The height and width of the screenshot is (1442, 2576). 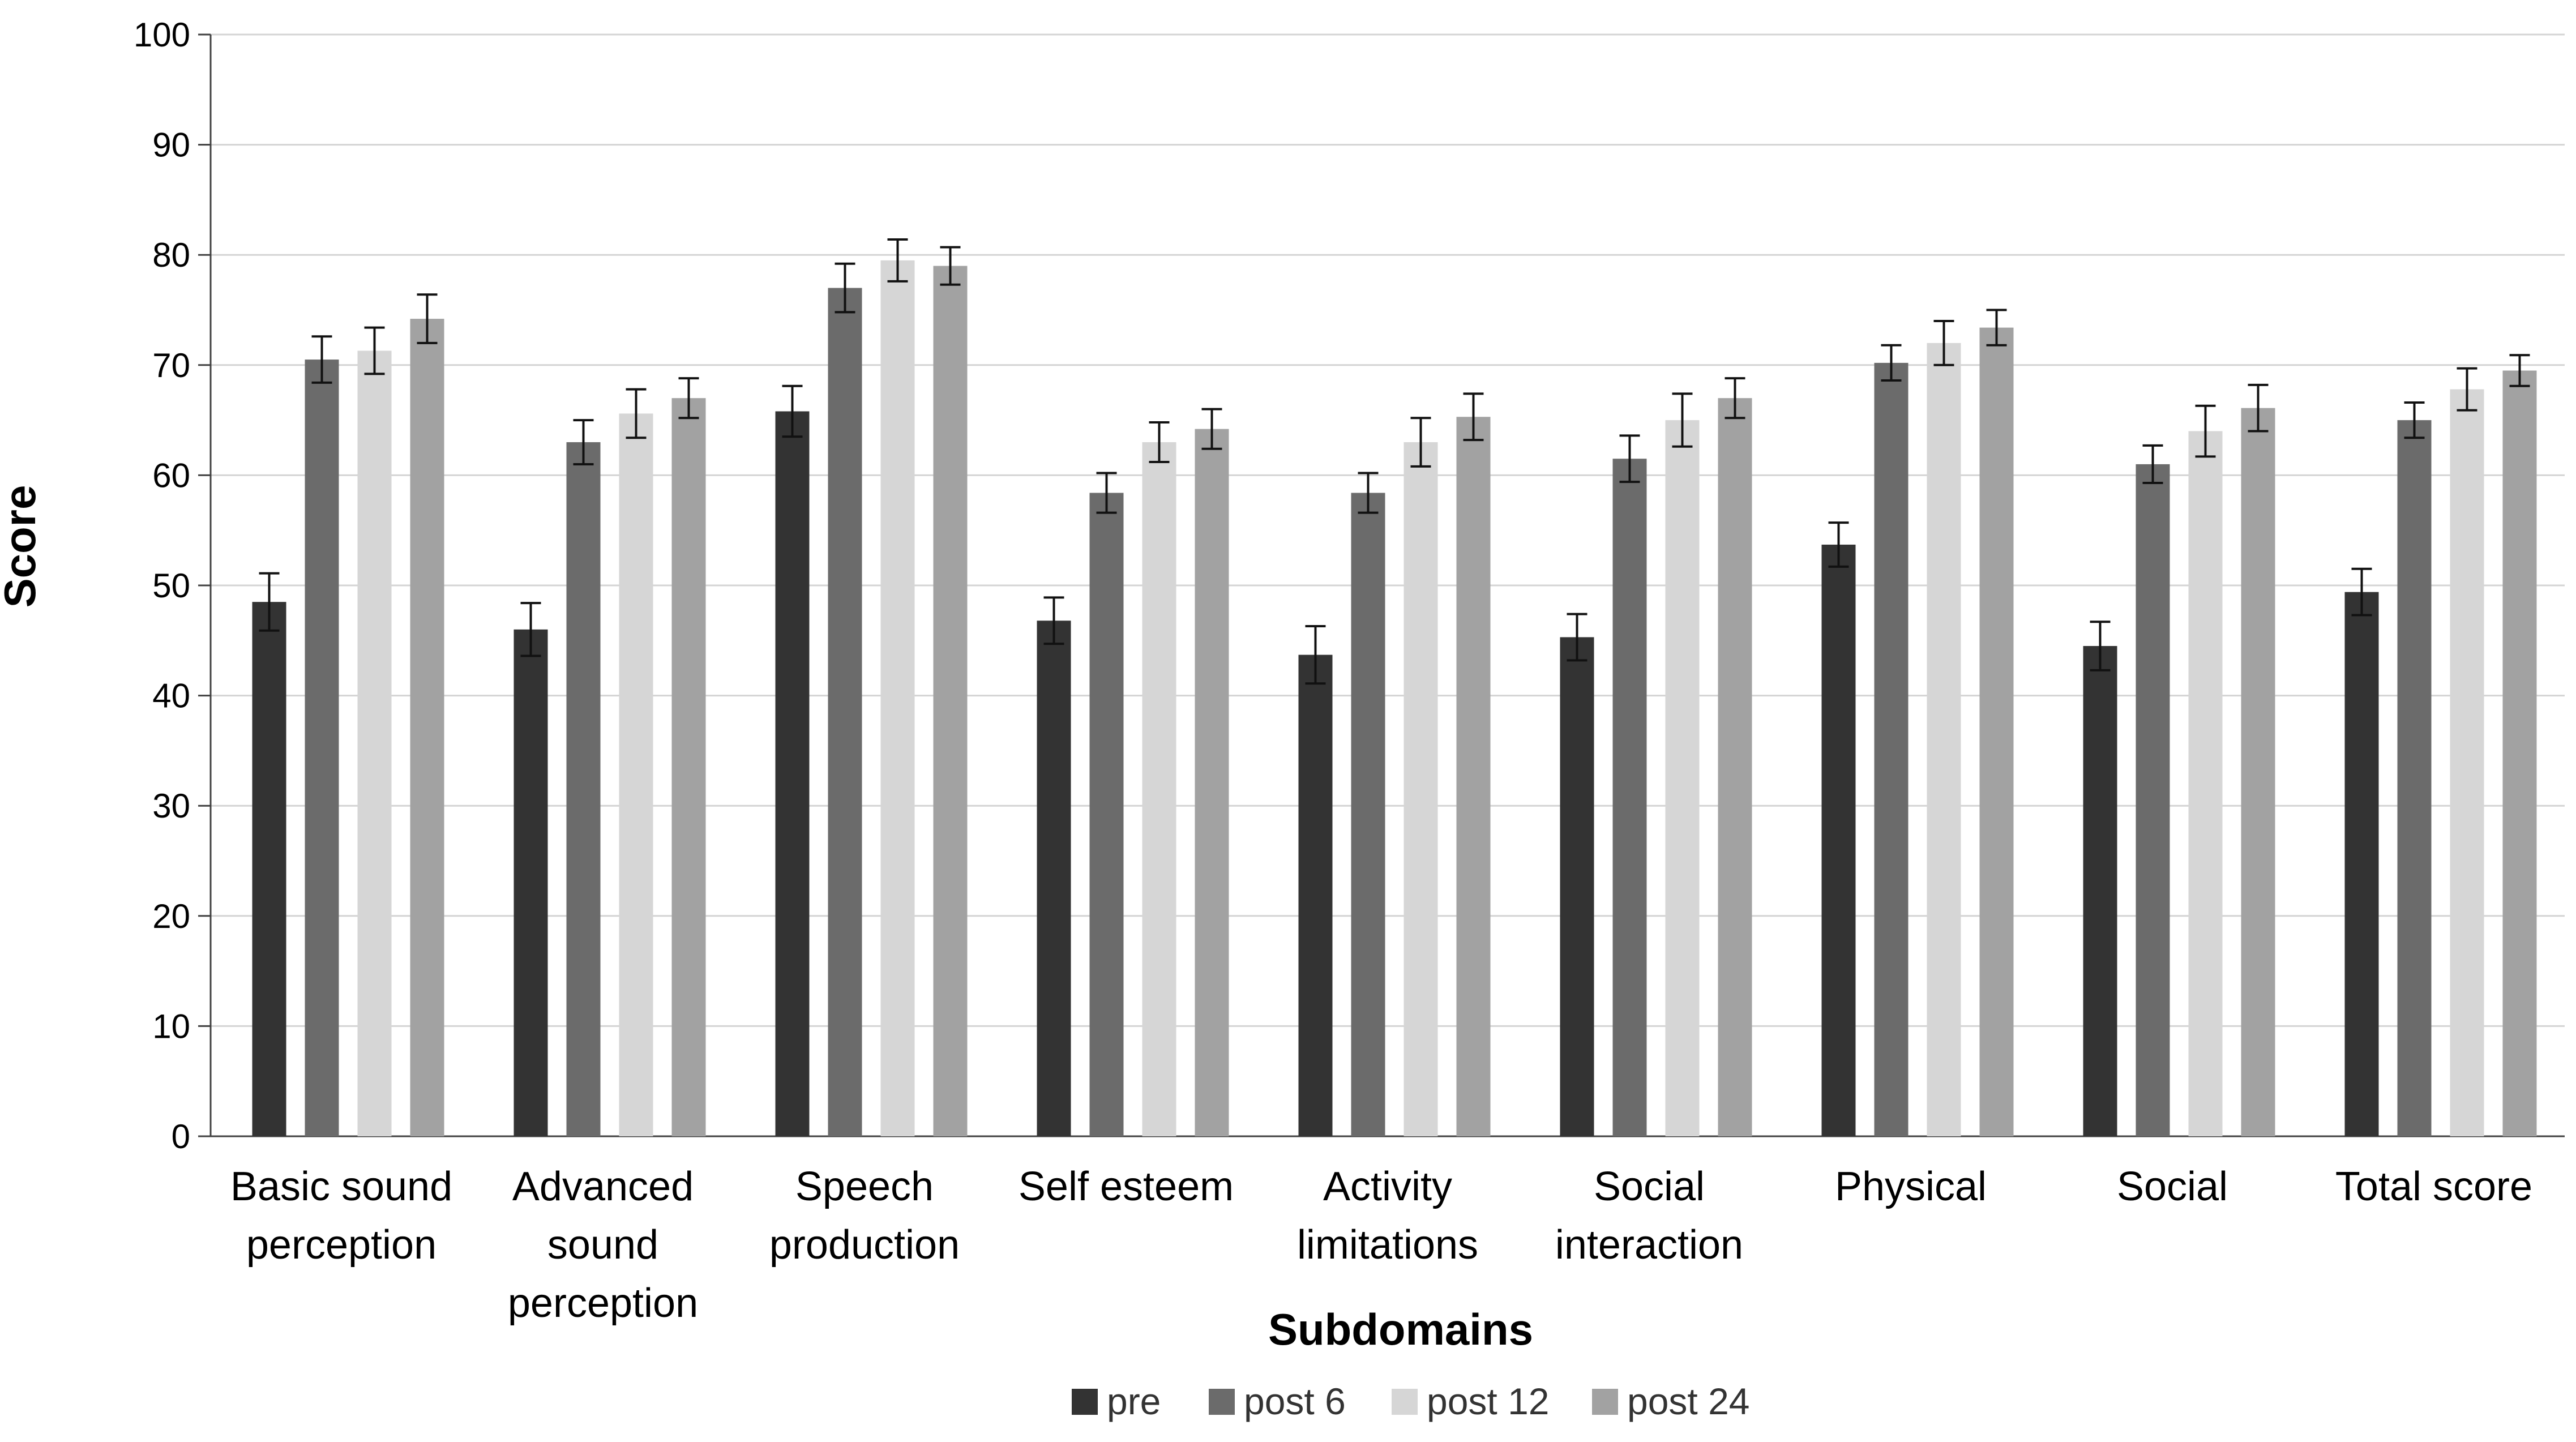 What do you see at coordinates (1488, 1401) in the screenshot?
I see `legend-label: post 12` at bounding box center [1488, 1401].